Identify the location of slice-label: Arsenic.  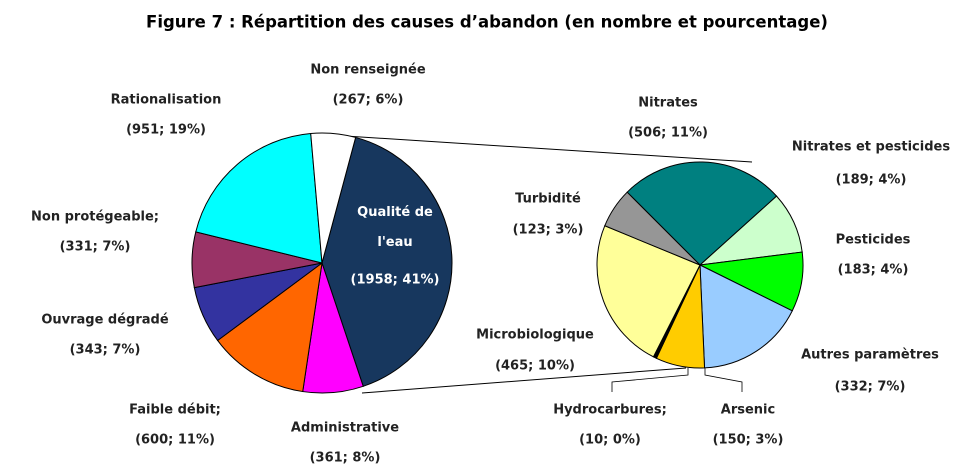
(748, 410).